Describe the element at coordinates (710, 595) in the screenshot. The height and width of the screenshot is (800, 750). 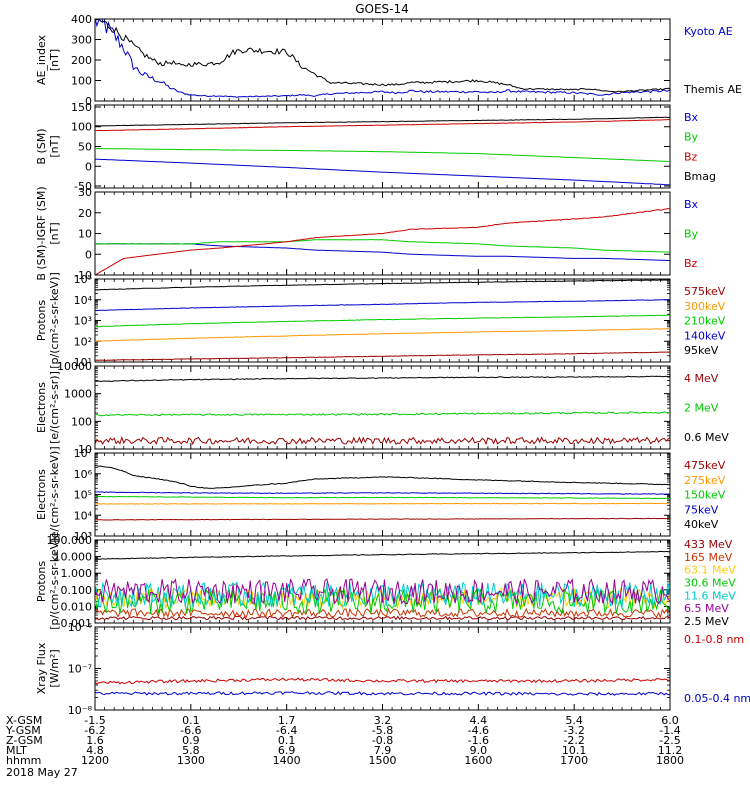
I see `legend-entry: 11.6 MeV` at that location.